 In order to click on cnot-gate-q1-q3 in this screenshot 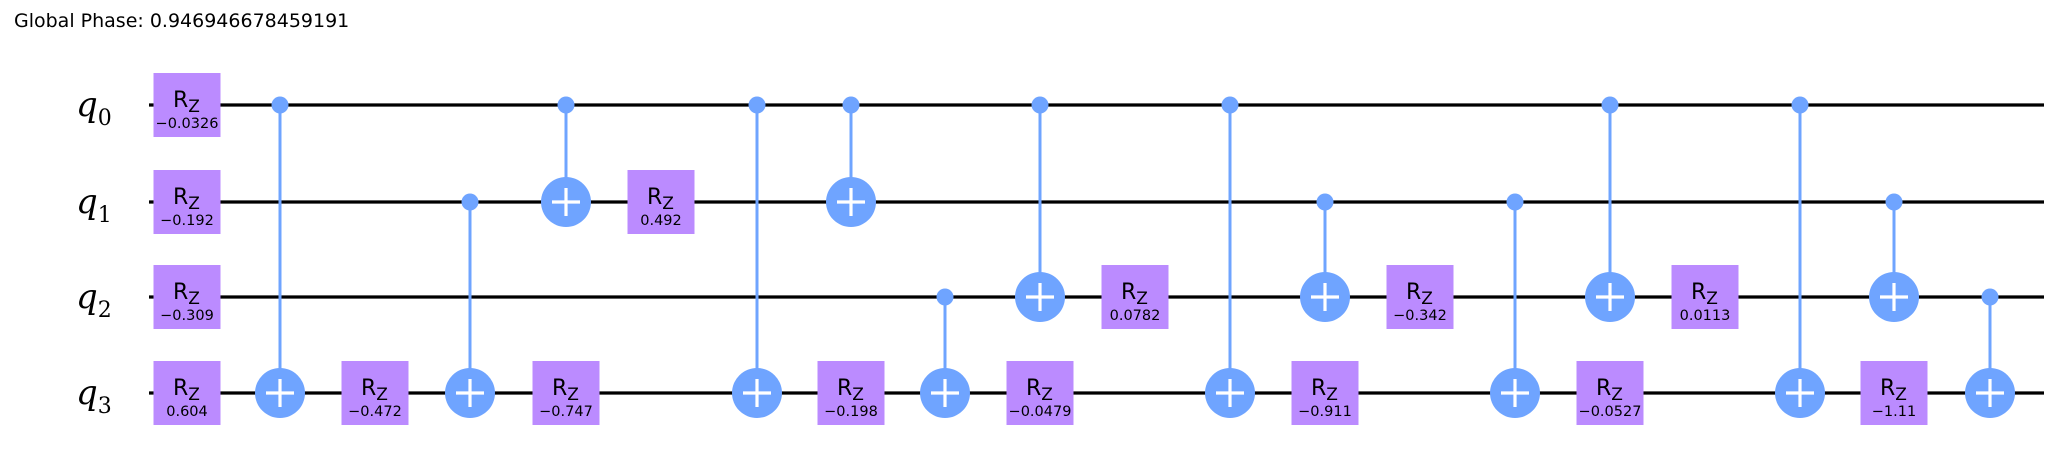, I will do `click(1515, 305)`.